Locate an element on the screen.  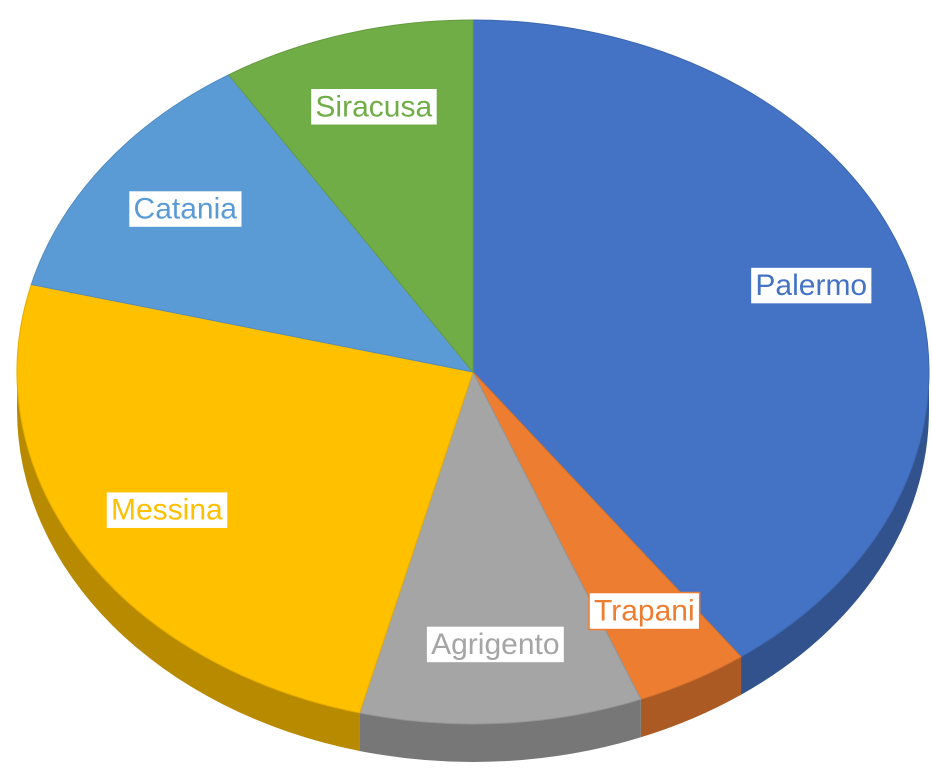
data-label-box: Palermo is located at coordinates (811, 285).